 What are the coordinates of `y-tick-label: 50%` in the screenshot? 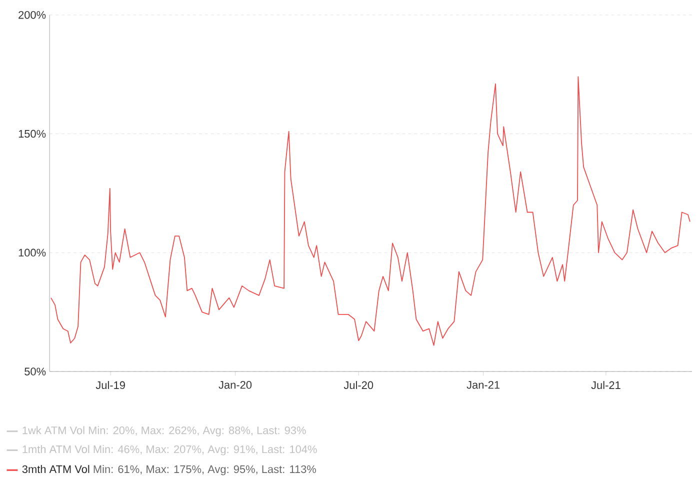 It's located at (35, 372).